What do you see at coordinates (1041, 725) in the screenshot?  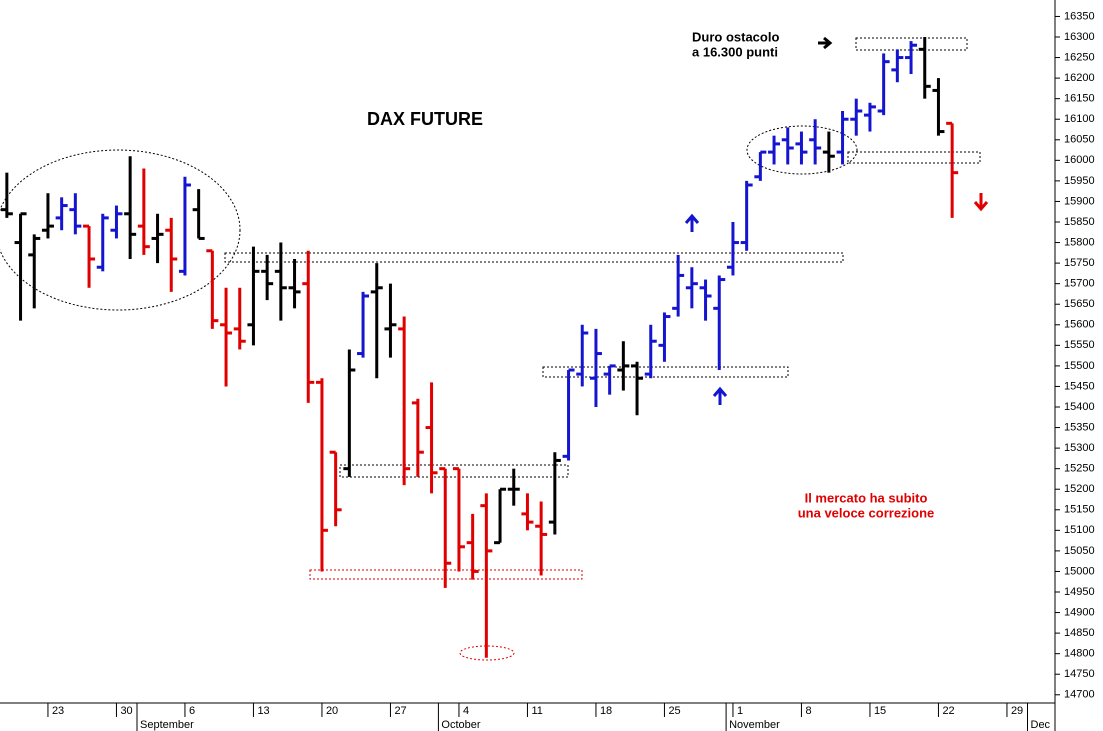 I see `month-label: Dec` at bounding box center [1041, 725].